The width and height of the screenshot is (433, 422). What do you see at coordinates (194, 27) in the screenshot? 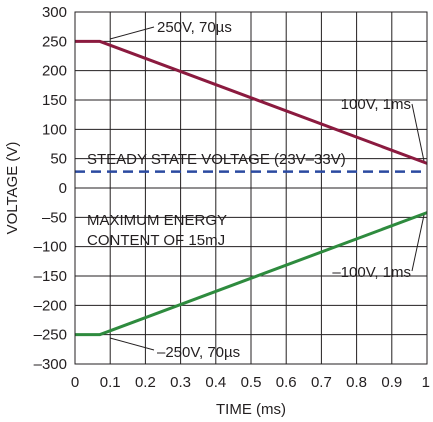
I see `annotation-250v-70us: 250V, 70µs` at bounding box center [194, 27].